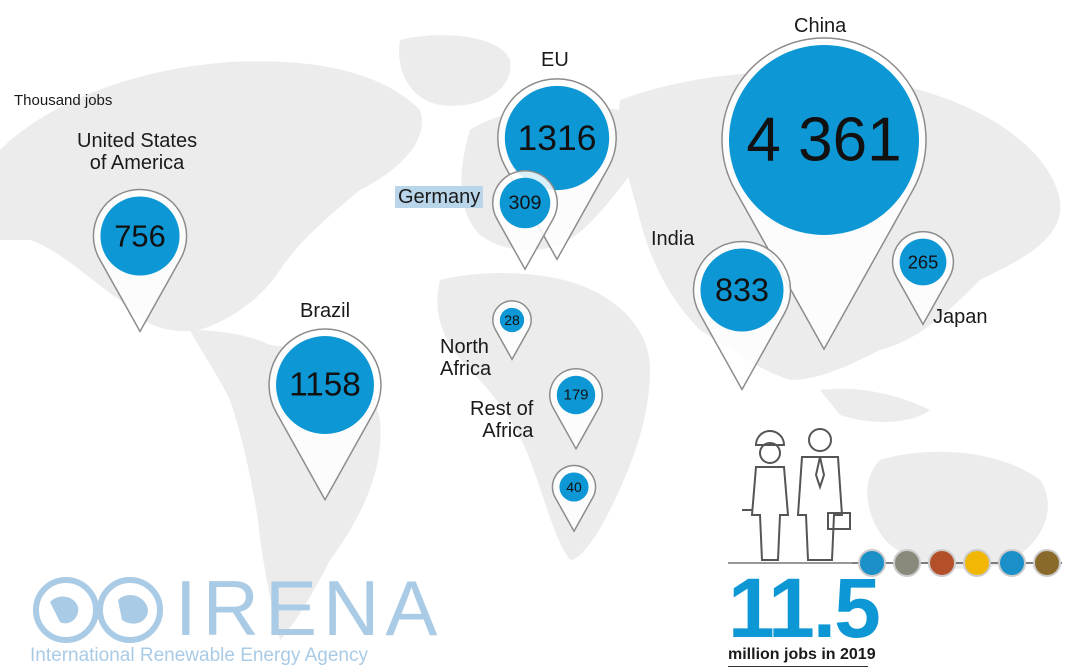 This screenshot has width=1073, height=671. I want to click on geothermal-icon, so click(907, 563).